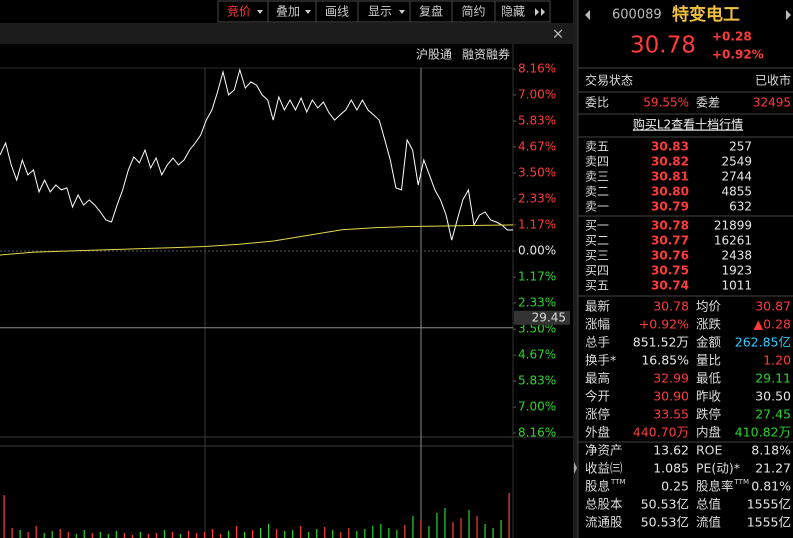 Image resolution: width=793 pixels, height=538 pixels. Describe the element at coordinates (604, 450) in the screenshot. I see `stat-label: 净资产` at that location.